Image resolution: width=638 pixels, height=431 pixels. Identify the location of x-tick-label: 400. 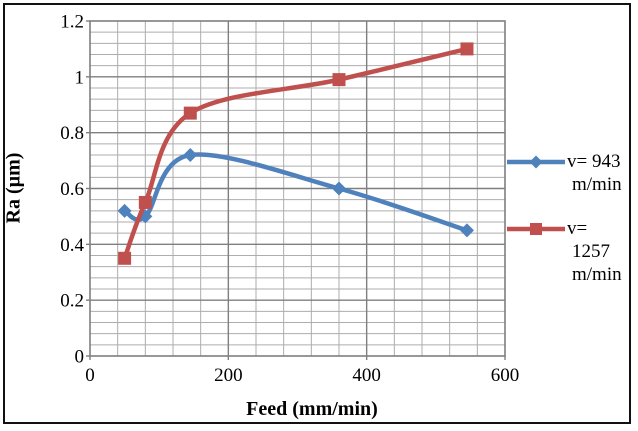
(366, 375).